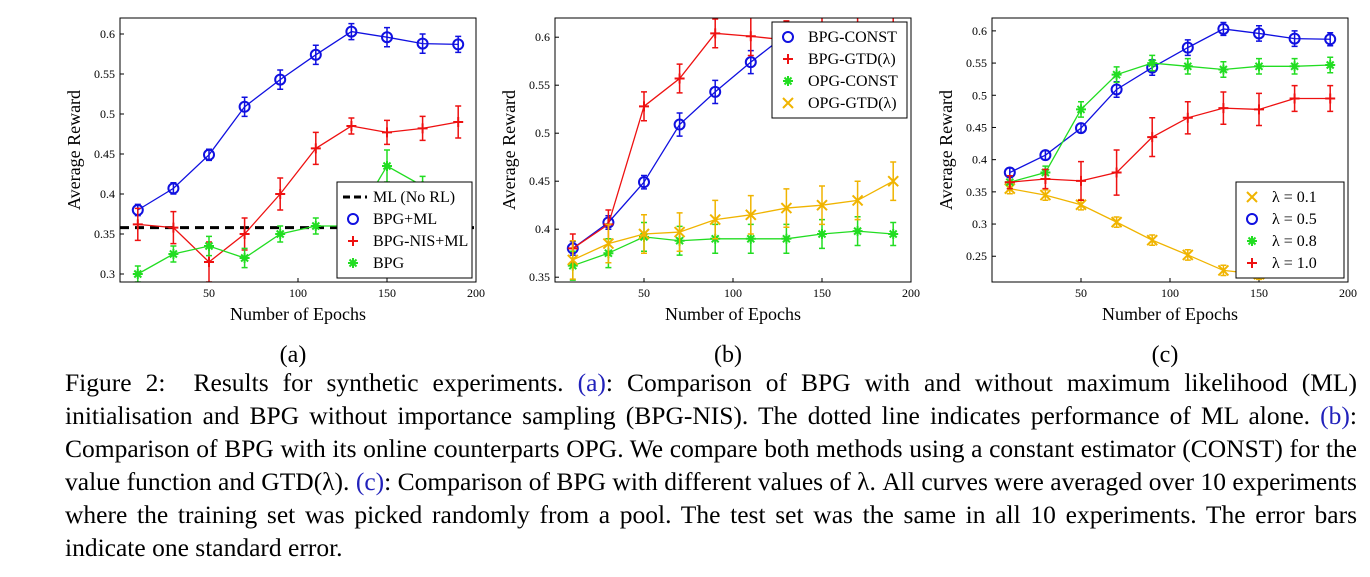  Describe the element at coordinates (839, 70) in the screenshot. I see `legend: BPG-CONST BPG-GTD(λ) OPG-CONST OPG-GTD(λ)` at that location.